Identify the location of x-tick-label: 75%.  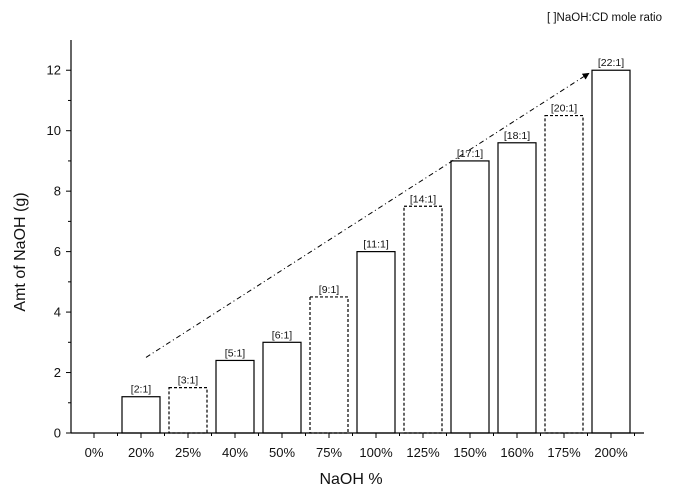
(329, 452).